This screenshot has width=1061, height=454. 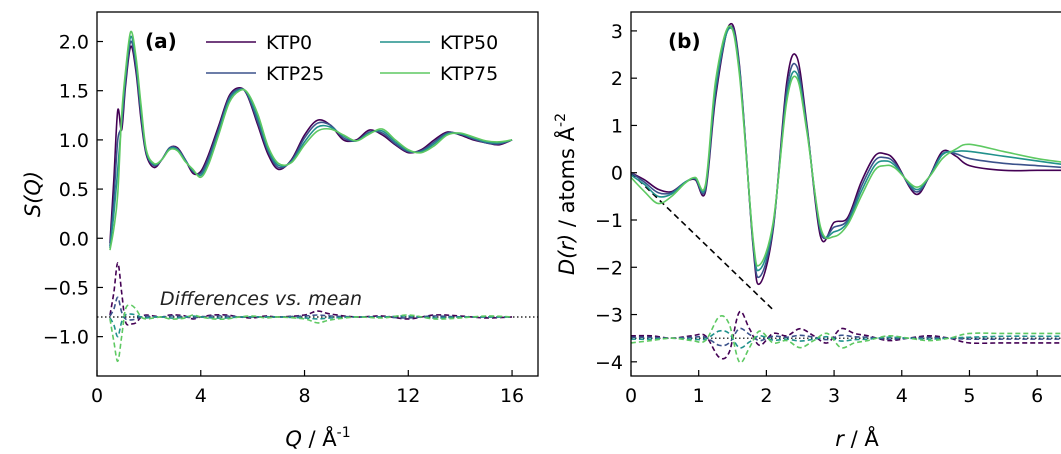 I want to click on panel-a-ytick-label: −1.0, so click(x=66, y=338).